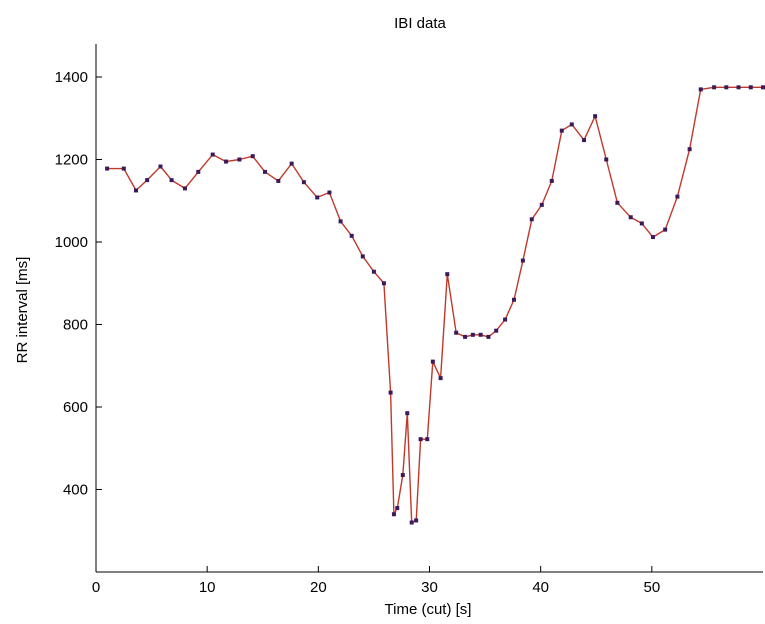  What do you see at coordinates (376, 581) in the screenshot?
I see `x-axis-ticks: 0 10 20 30 40 50` at bounding box center [376, 581].